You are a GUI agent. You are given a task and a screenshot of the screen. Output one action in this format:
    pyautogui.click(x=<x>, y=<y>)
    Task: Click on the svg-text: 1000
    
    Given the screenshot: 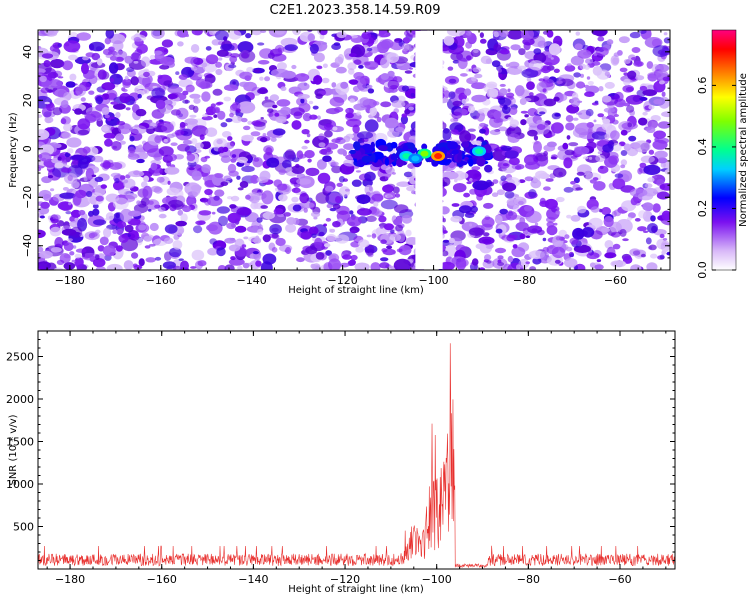 What is the action you would take?
    pyautogui.click(x=20, y=484)
    